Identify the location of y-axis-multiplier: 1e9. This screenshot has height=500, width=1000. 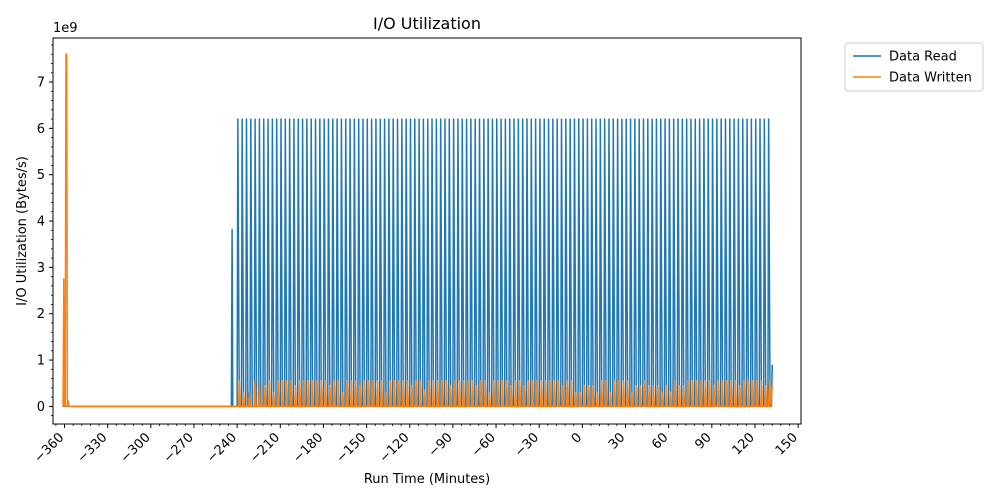
(65, 28).